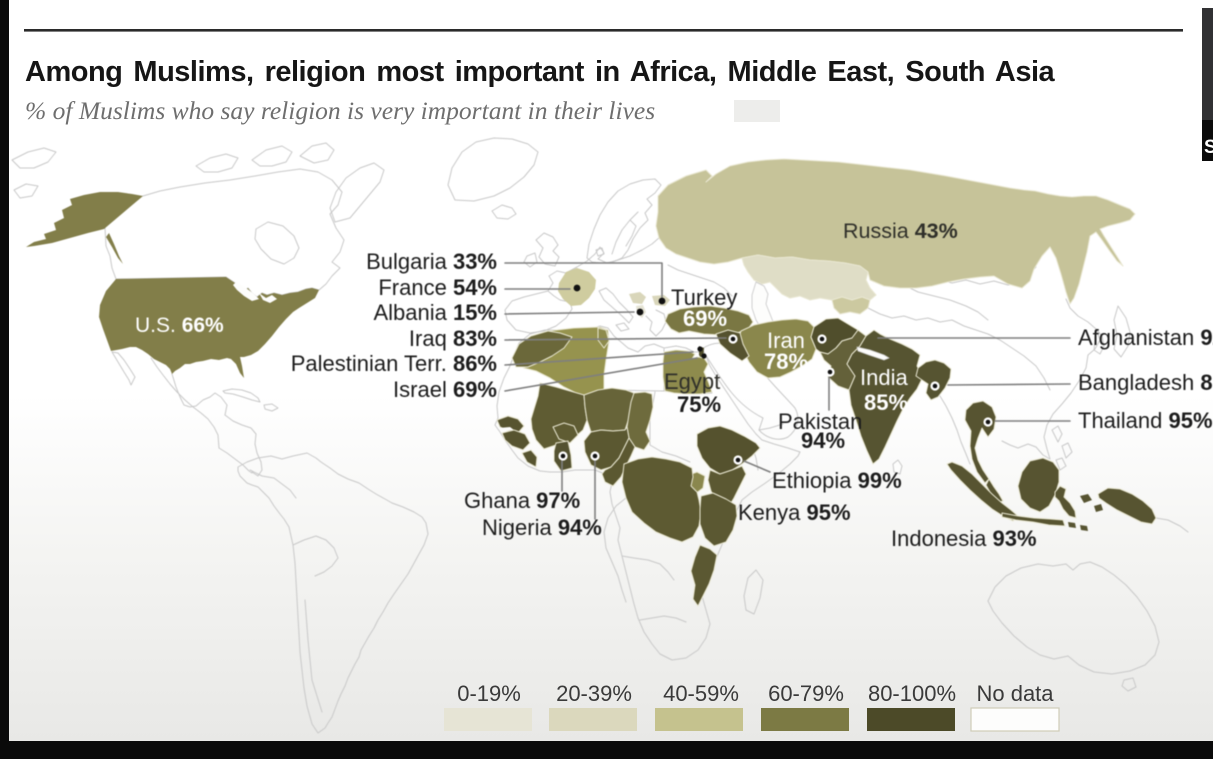 The height and width of the screenshot is (759, 1213). Describe the element at coordinates (394, 363) in the screenshot. I see `svg-text: Palestinian Terr. 86%` at that location.